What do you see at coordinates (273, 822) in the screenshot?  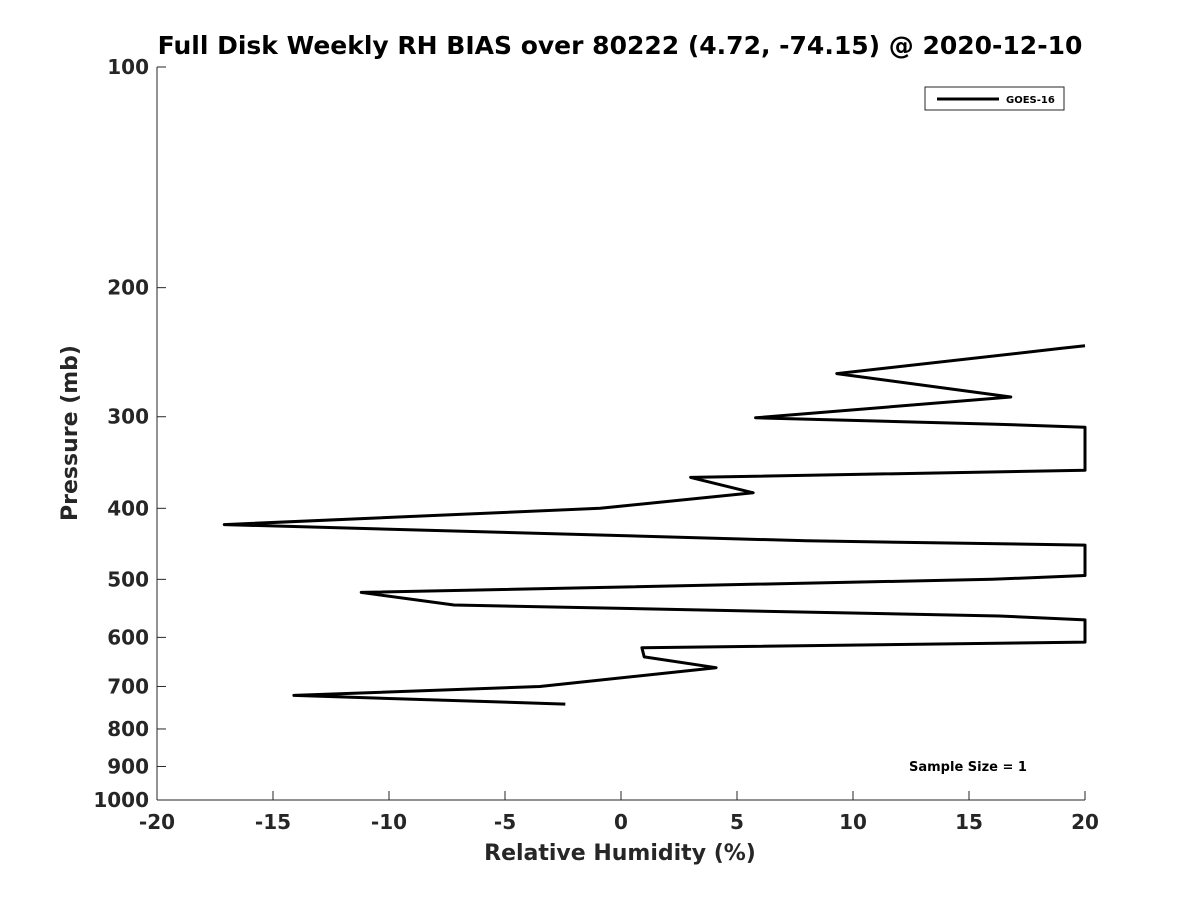 I see `x-tick-label: -15` at bounding box center [273, 822].